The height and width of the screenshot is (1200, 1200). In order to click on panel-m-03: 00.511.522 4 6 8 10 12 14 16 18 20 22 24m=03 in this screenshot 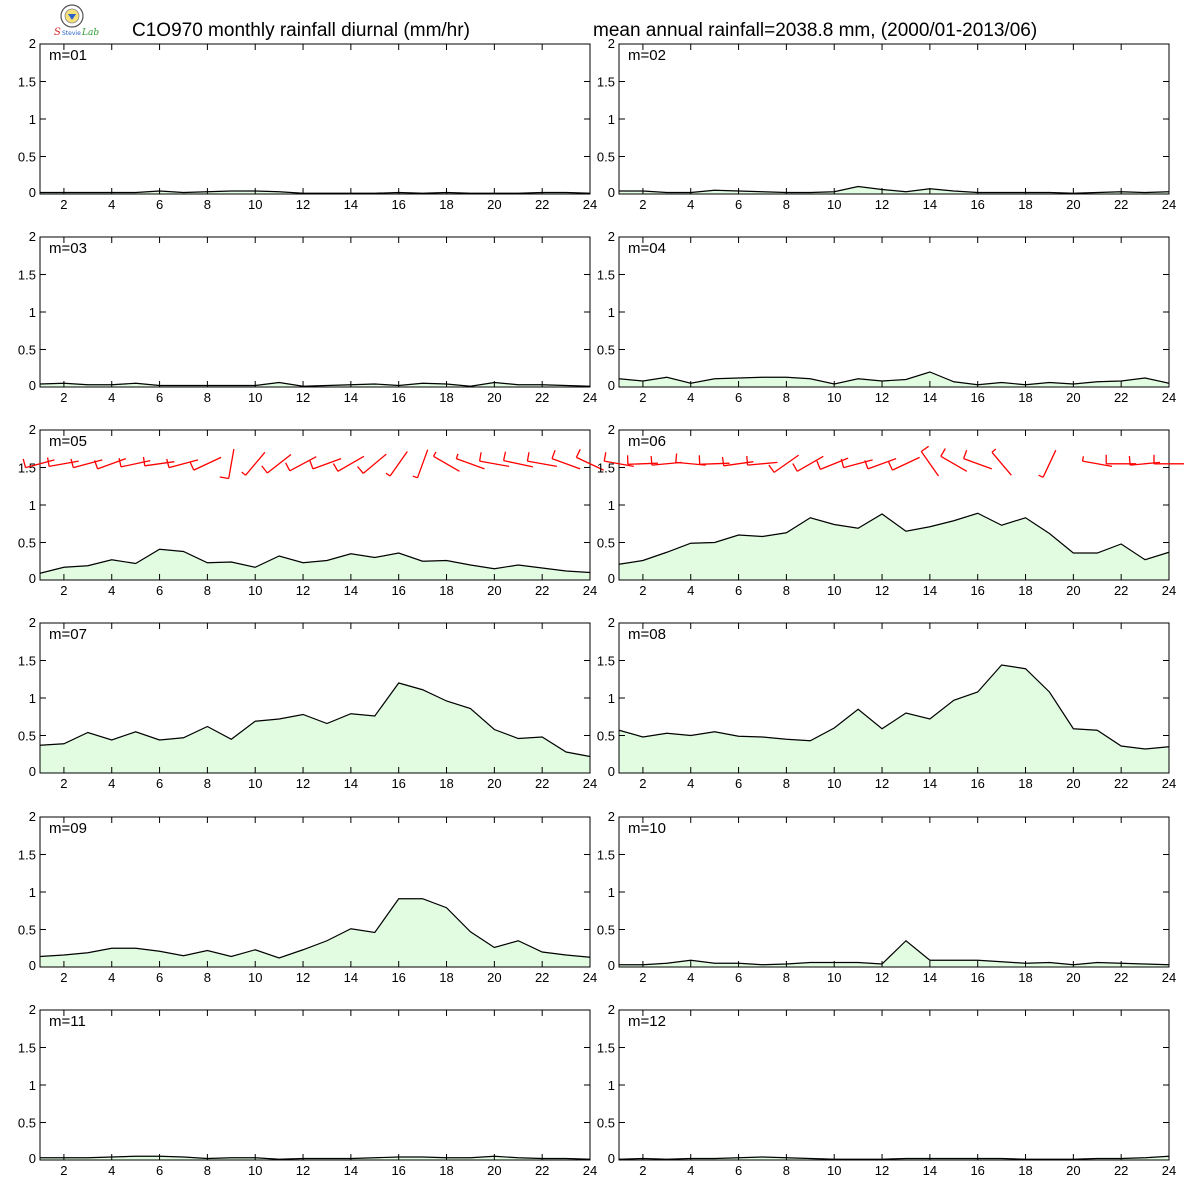, I will do `click(307, 317)`.